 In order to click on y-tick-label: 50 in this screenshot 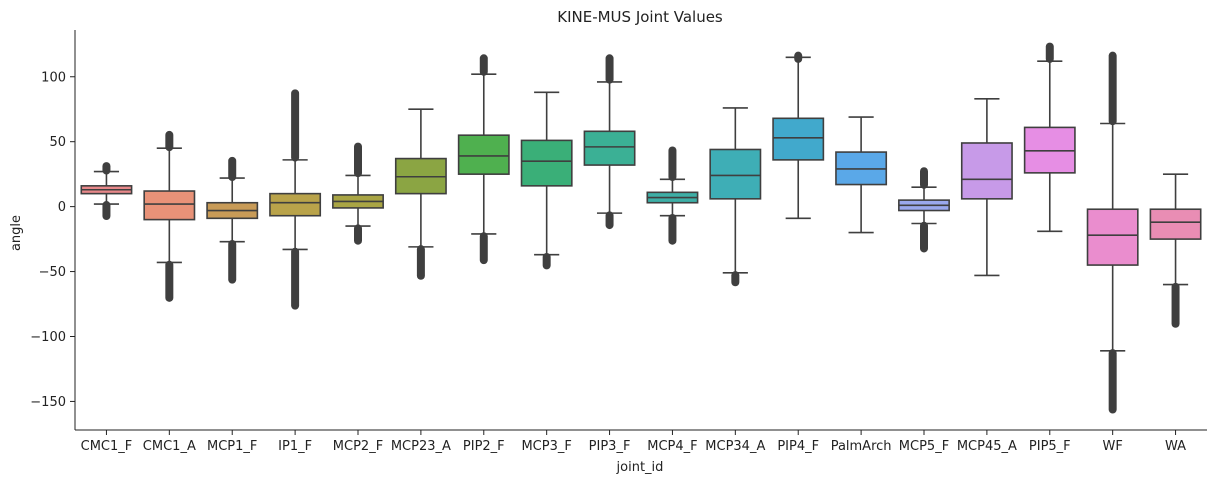, I will do `click(57, 142)`.